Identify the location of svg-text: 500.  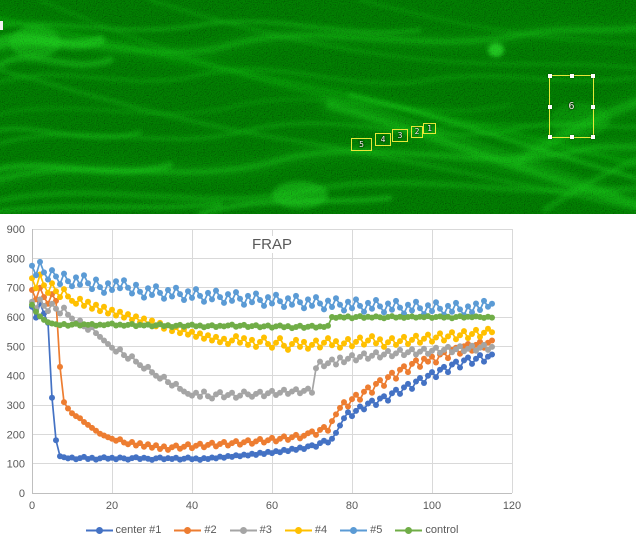
(16, 347).